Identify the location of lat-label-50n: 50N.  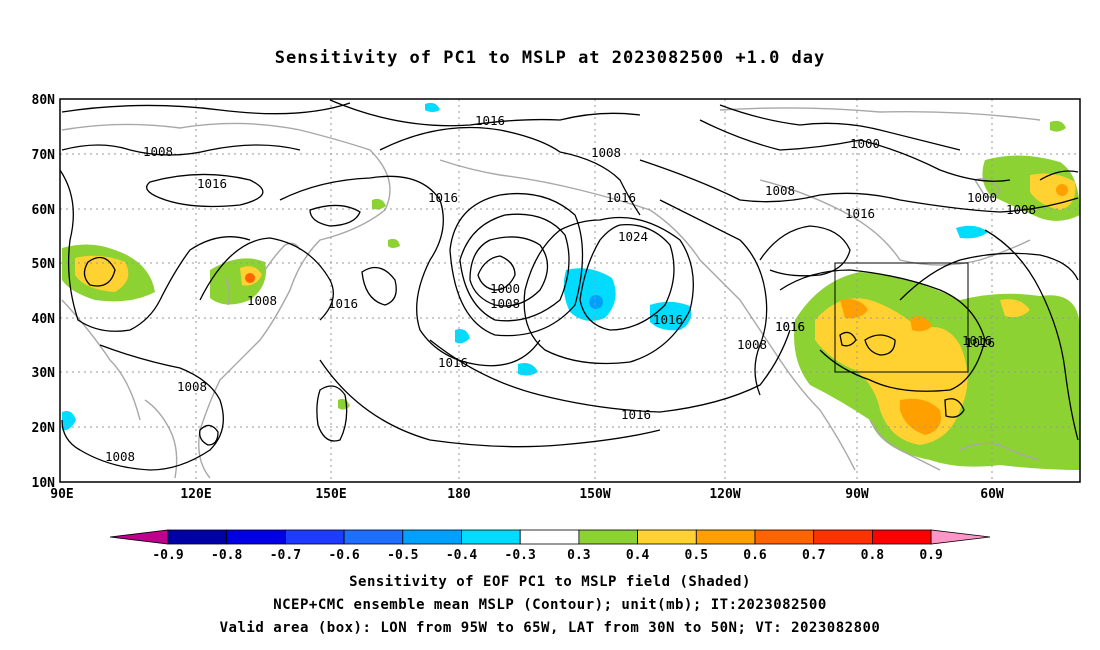
(44, 264).